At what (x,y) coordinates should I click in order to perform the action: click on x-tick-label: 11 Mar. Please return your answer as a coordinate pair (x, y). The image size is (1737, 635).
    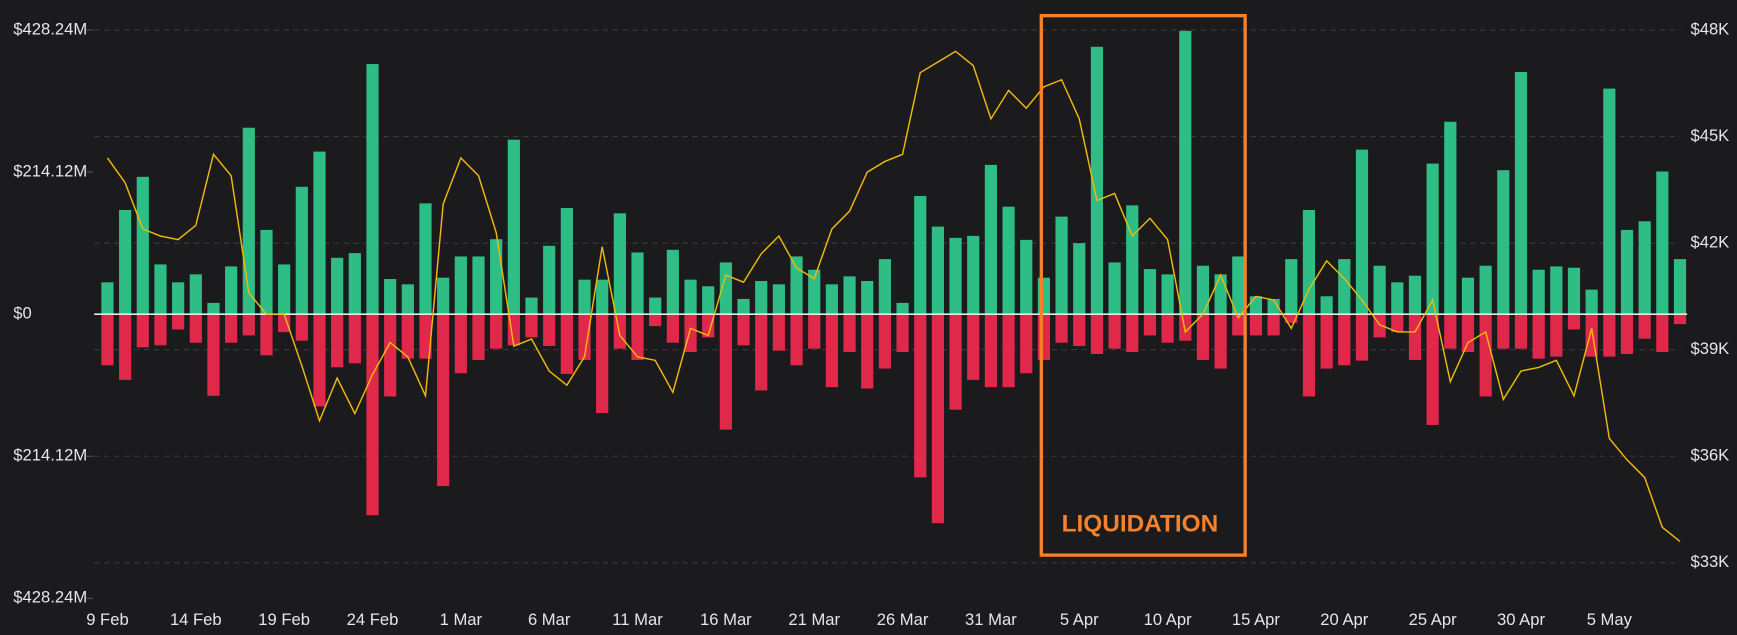
    Looking at the image, I should click on (637, 619).